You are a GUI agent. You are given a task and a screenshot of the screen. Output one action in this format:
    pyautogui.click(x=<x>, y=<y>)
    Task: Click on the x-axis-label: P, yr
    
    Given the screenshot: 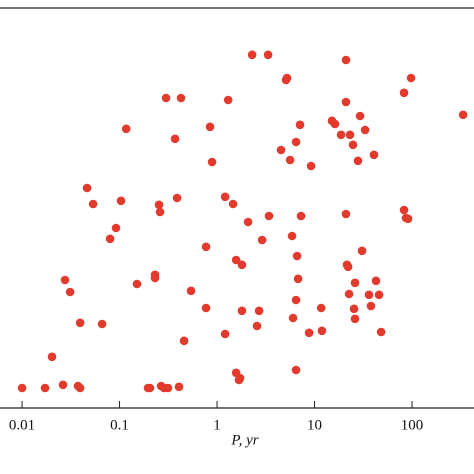 What is the action you would take?
    pyautogui.click(x=244, y=440)
    